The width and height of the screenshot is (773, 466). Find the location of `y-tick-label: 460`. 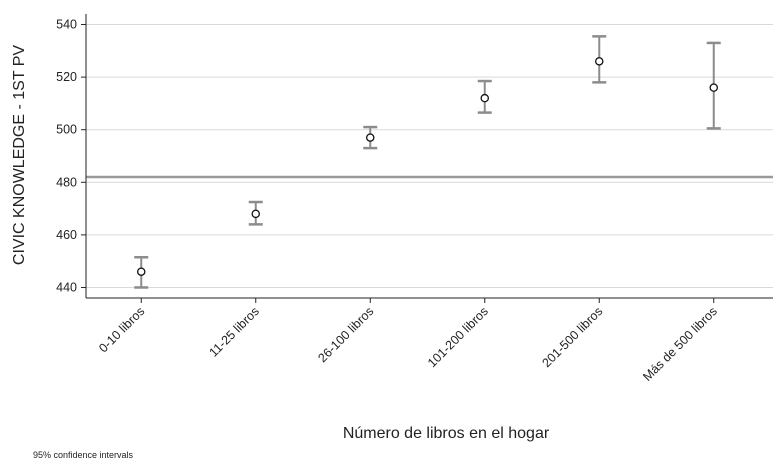

y-tick-label: 460 is located at coordinates (66, 235).